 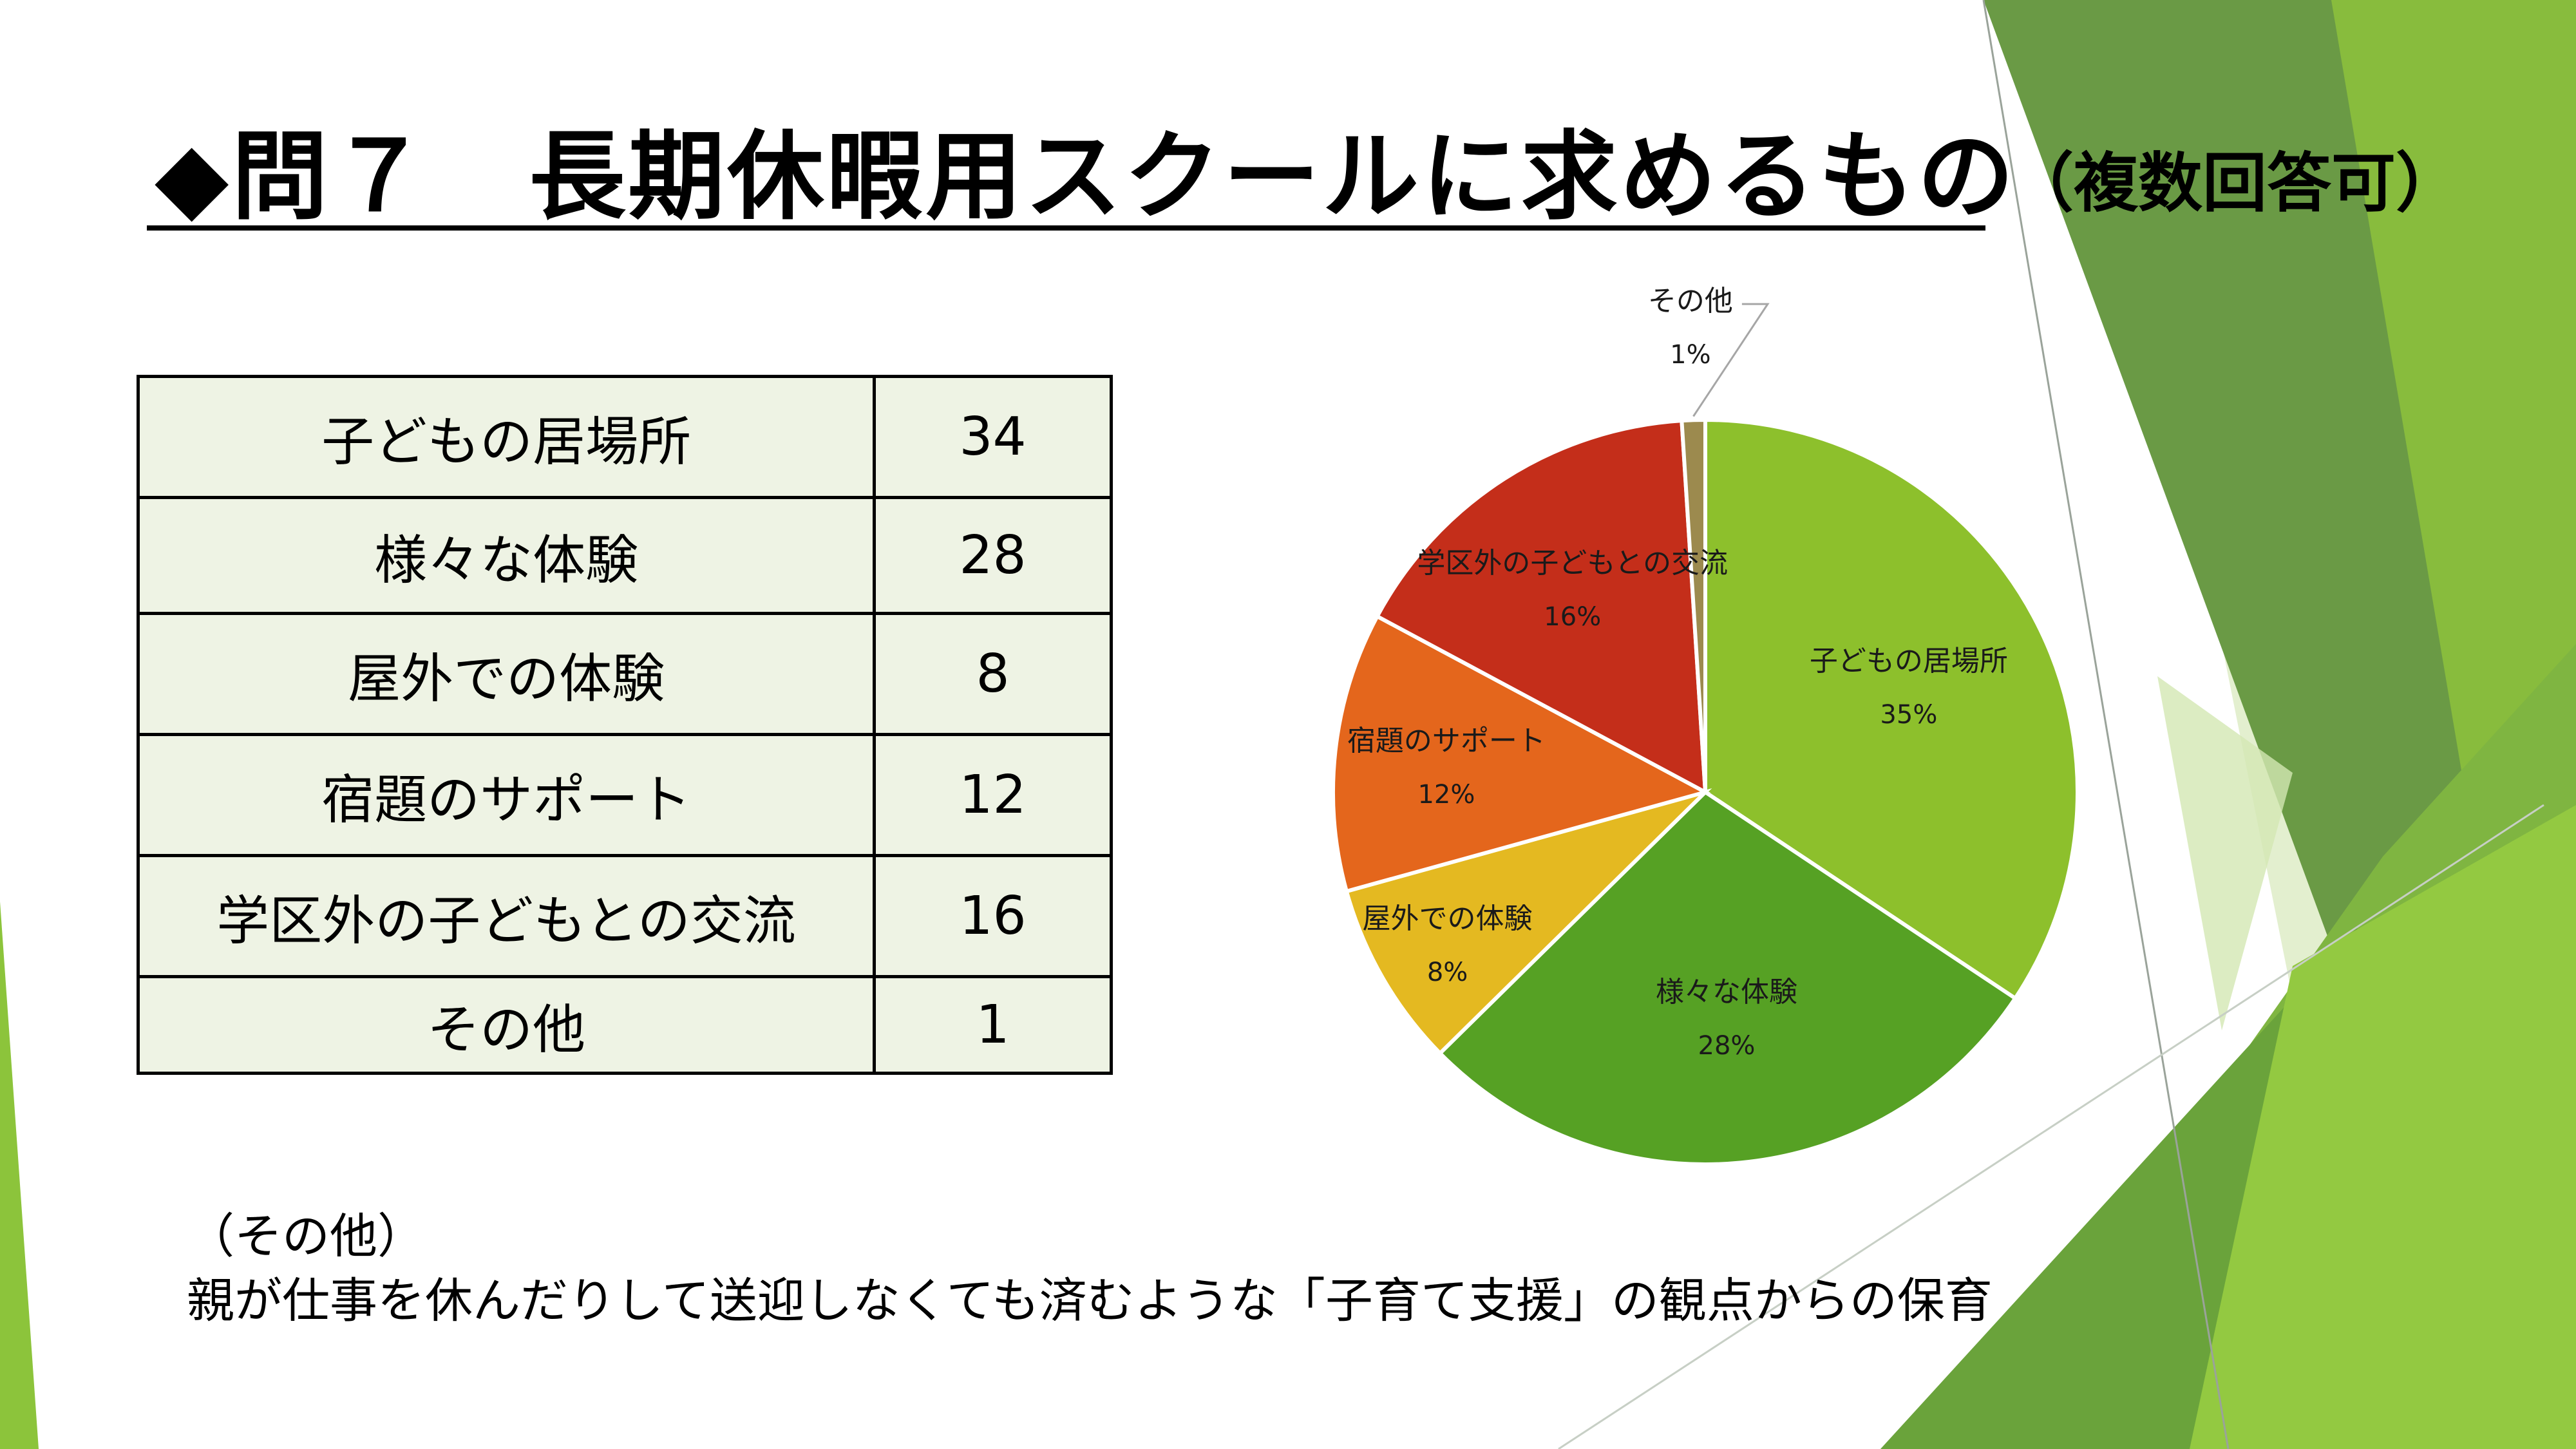 What do you see at coordinates (1086, 177) in the screenshot?
I see `slide-title: ◆問７ 長期休暇用スクールに求めるもの` at bounding box center [1086, 177].